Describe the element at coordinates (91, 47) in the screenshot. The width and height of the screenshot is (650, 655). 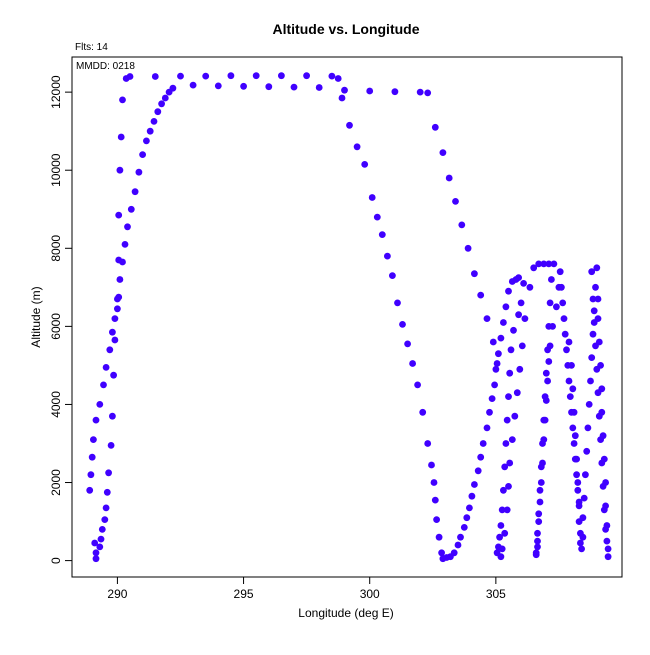
I see `flights-count-label: Flts: 14` at that location.